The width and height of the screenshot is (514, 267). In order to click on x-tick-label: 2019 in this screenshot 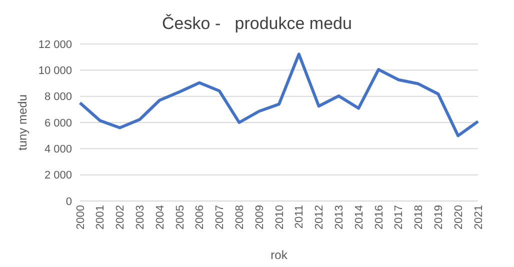, I will do `click(439, 217)`.